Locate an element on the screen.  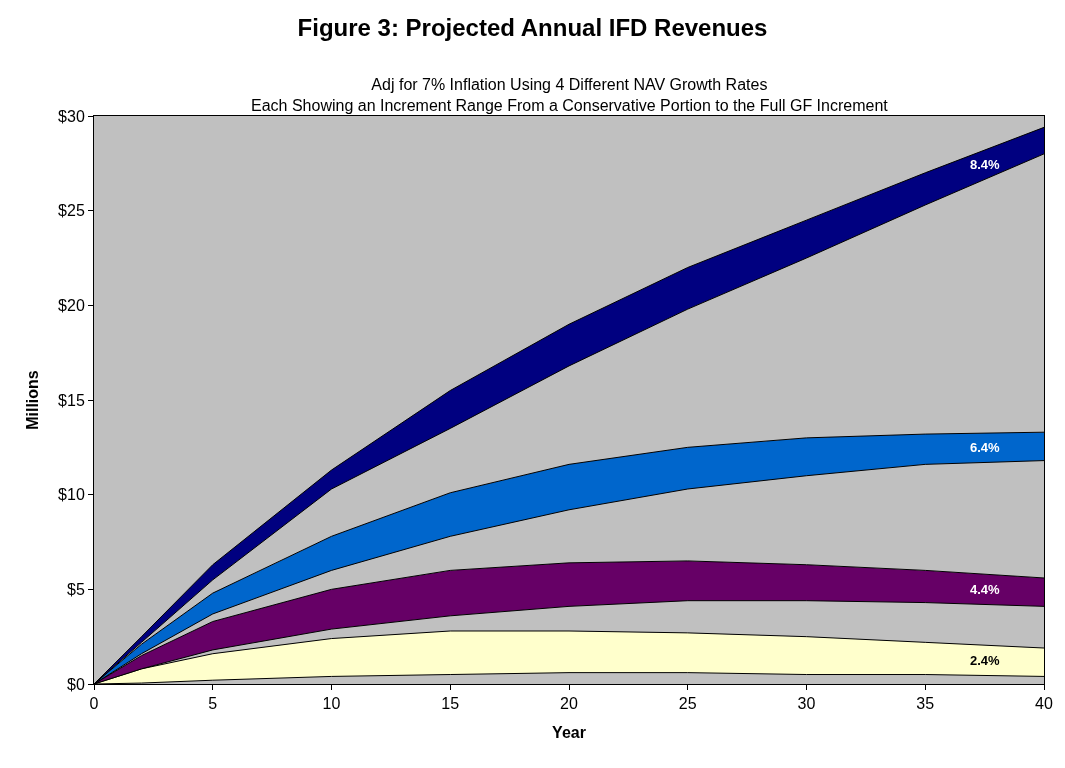
x-tick-label: 35 is located at coordinates (925, 704).